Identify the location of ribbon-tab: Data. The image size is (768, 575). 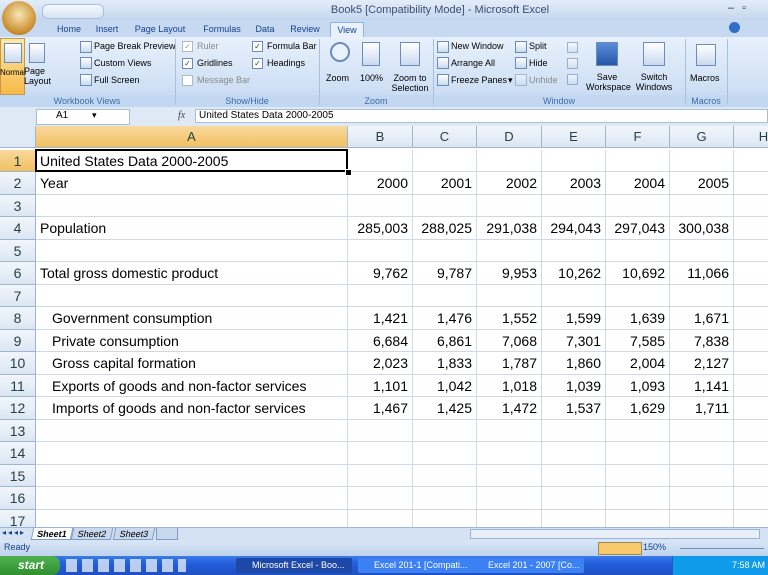
(265, 29).